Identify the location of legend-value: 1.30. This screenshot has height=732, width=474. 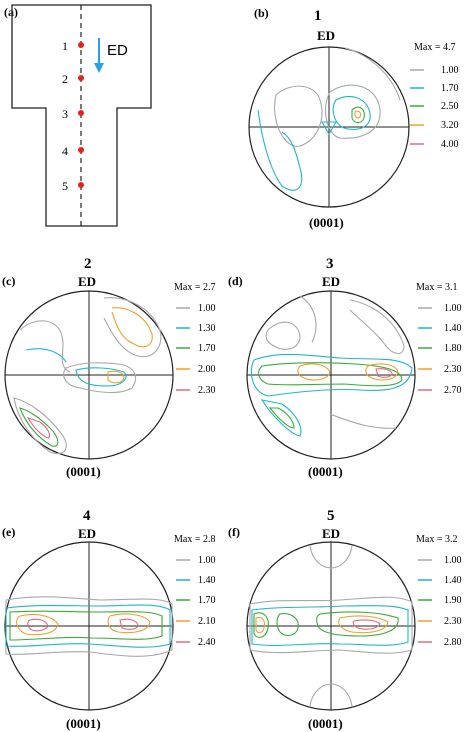
(207, 328).